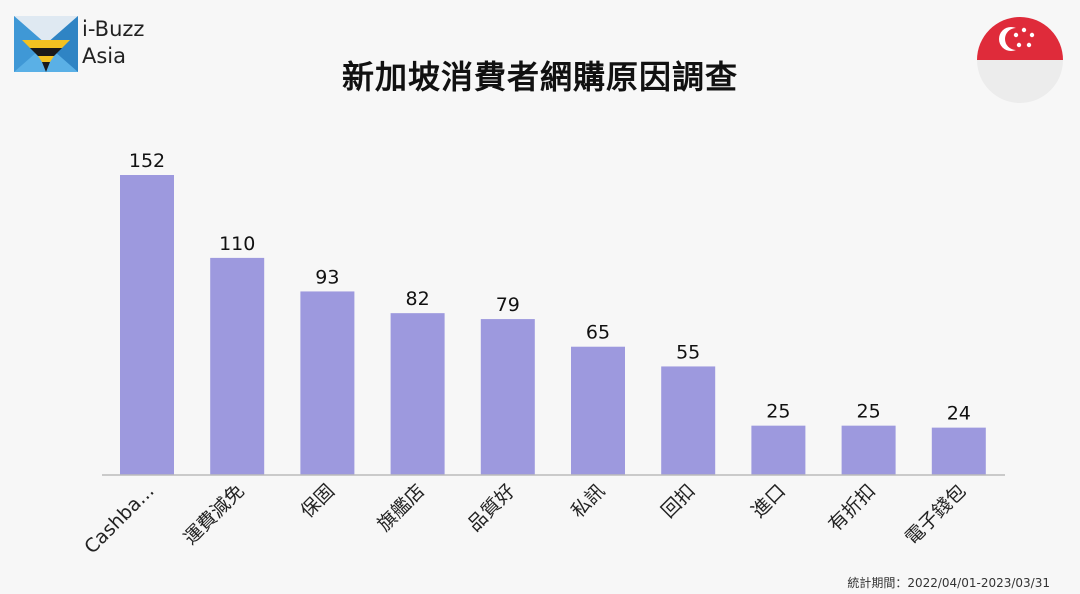  I want to click on brand-line-1: i-Buzz, so click(113, 29).